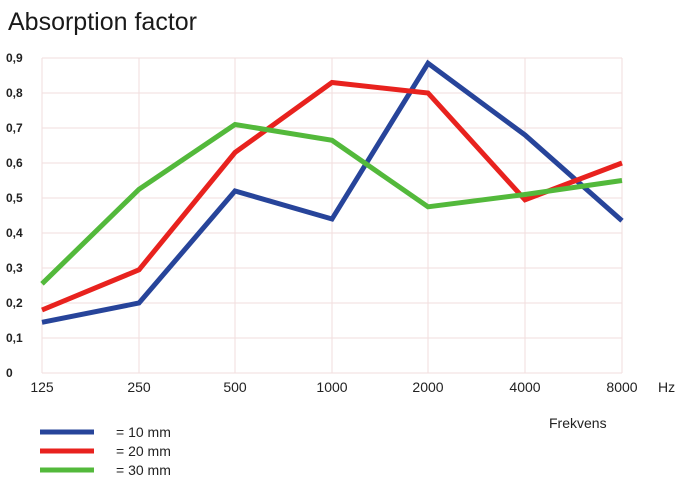 The image size is (681, 480). I want to click on x-axis-label: Frekvens, so click(578, 423).